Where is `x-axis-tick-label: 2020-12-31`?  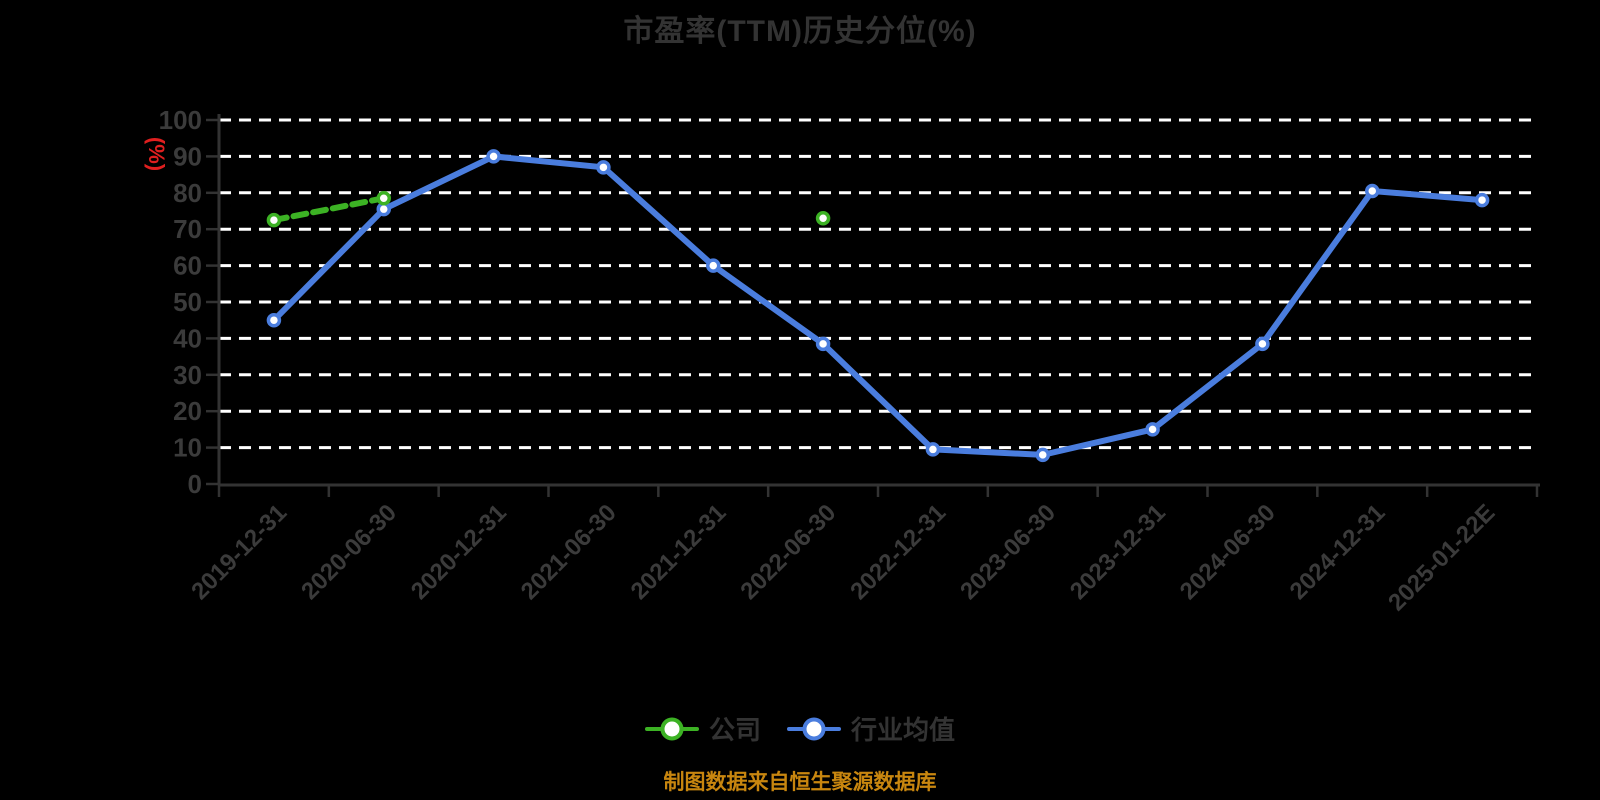 x-axis-tick-label: 2020-12-31 is located at coordinates (459, 552).